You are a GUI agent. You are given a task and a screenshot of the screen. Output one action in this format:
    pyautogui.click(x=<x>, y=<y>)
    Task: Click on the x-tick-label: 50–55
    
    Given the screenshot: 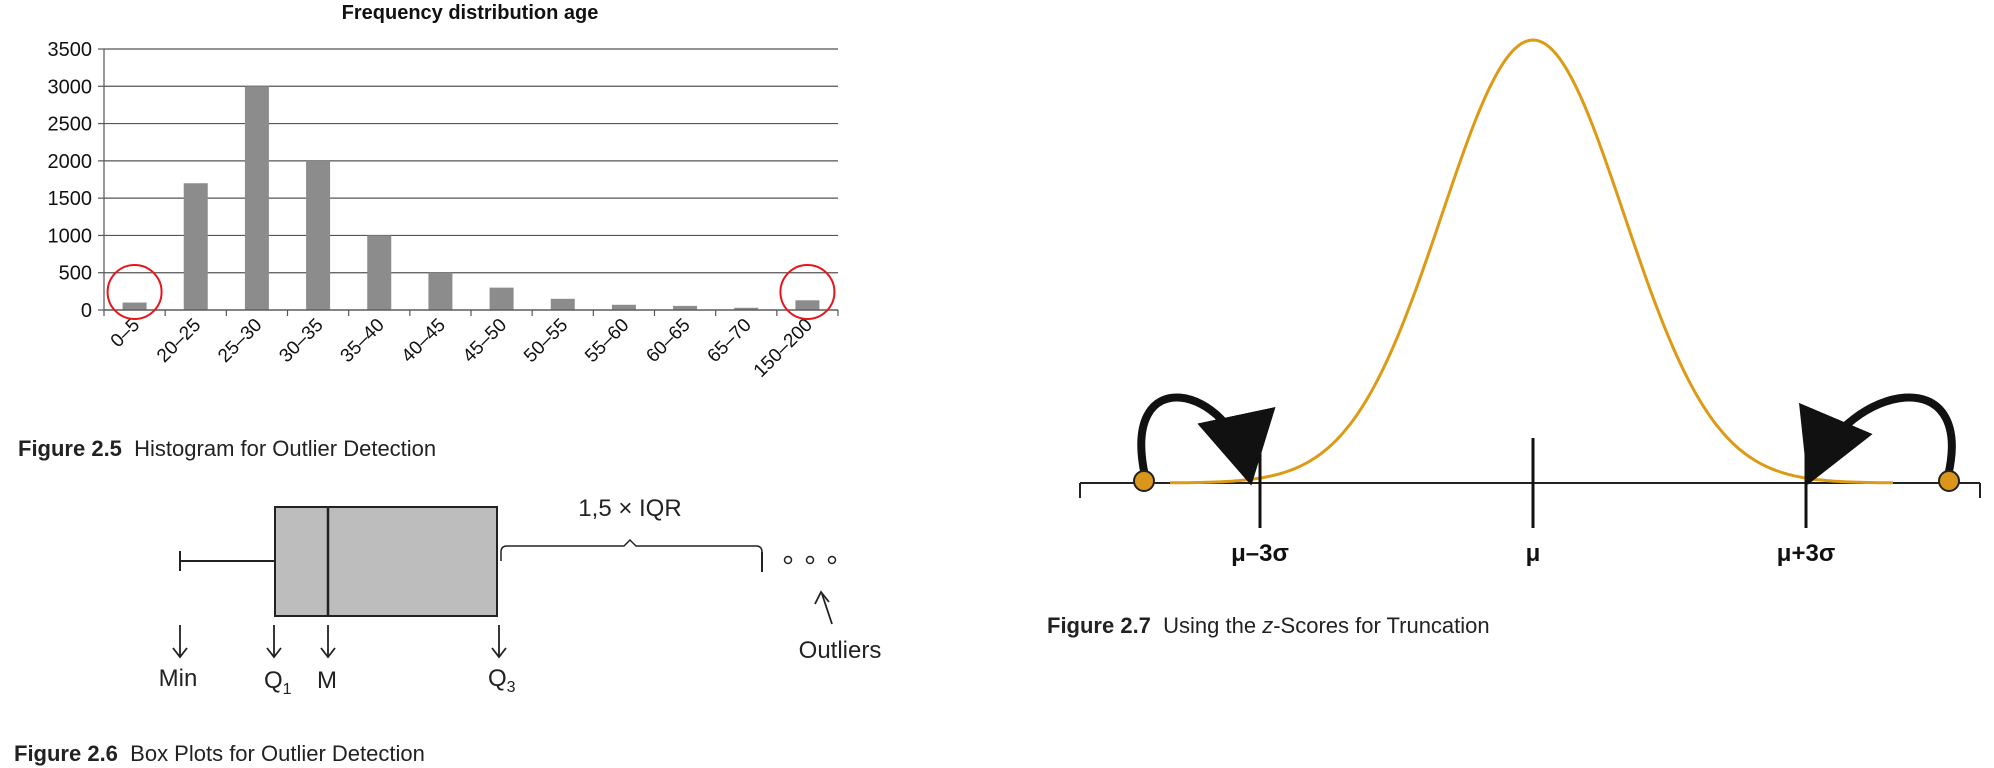 What is the action you would take?
    pyautogui.click(x=546, y=341)
    